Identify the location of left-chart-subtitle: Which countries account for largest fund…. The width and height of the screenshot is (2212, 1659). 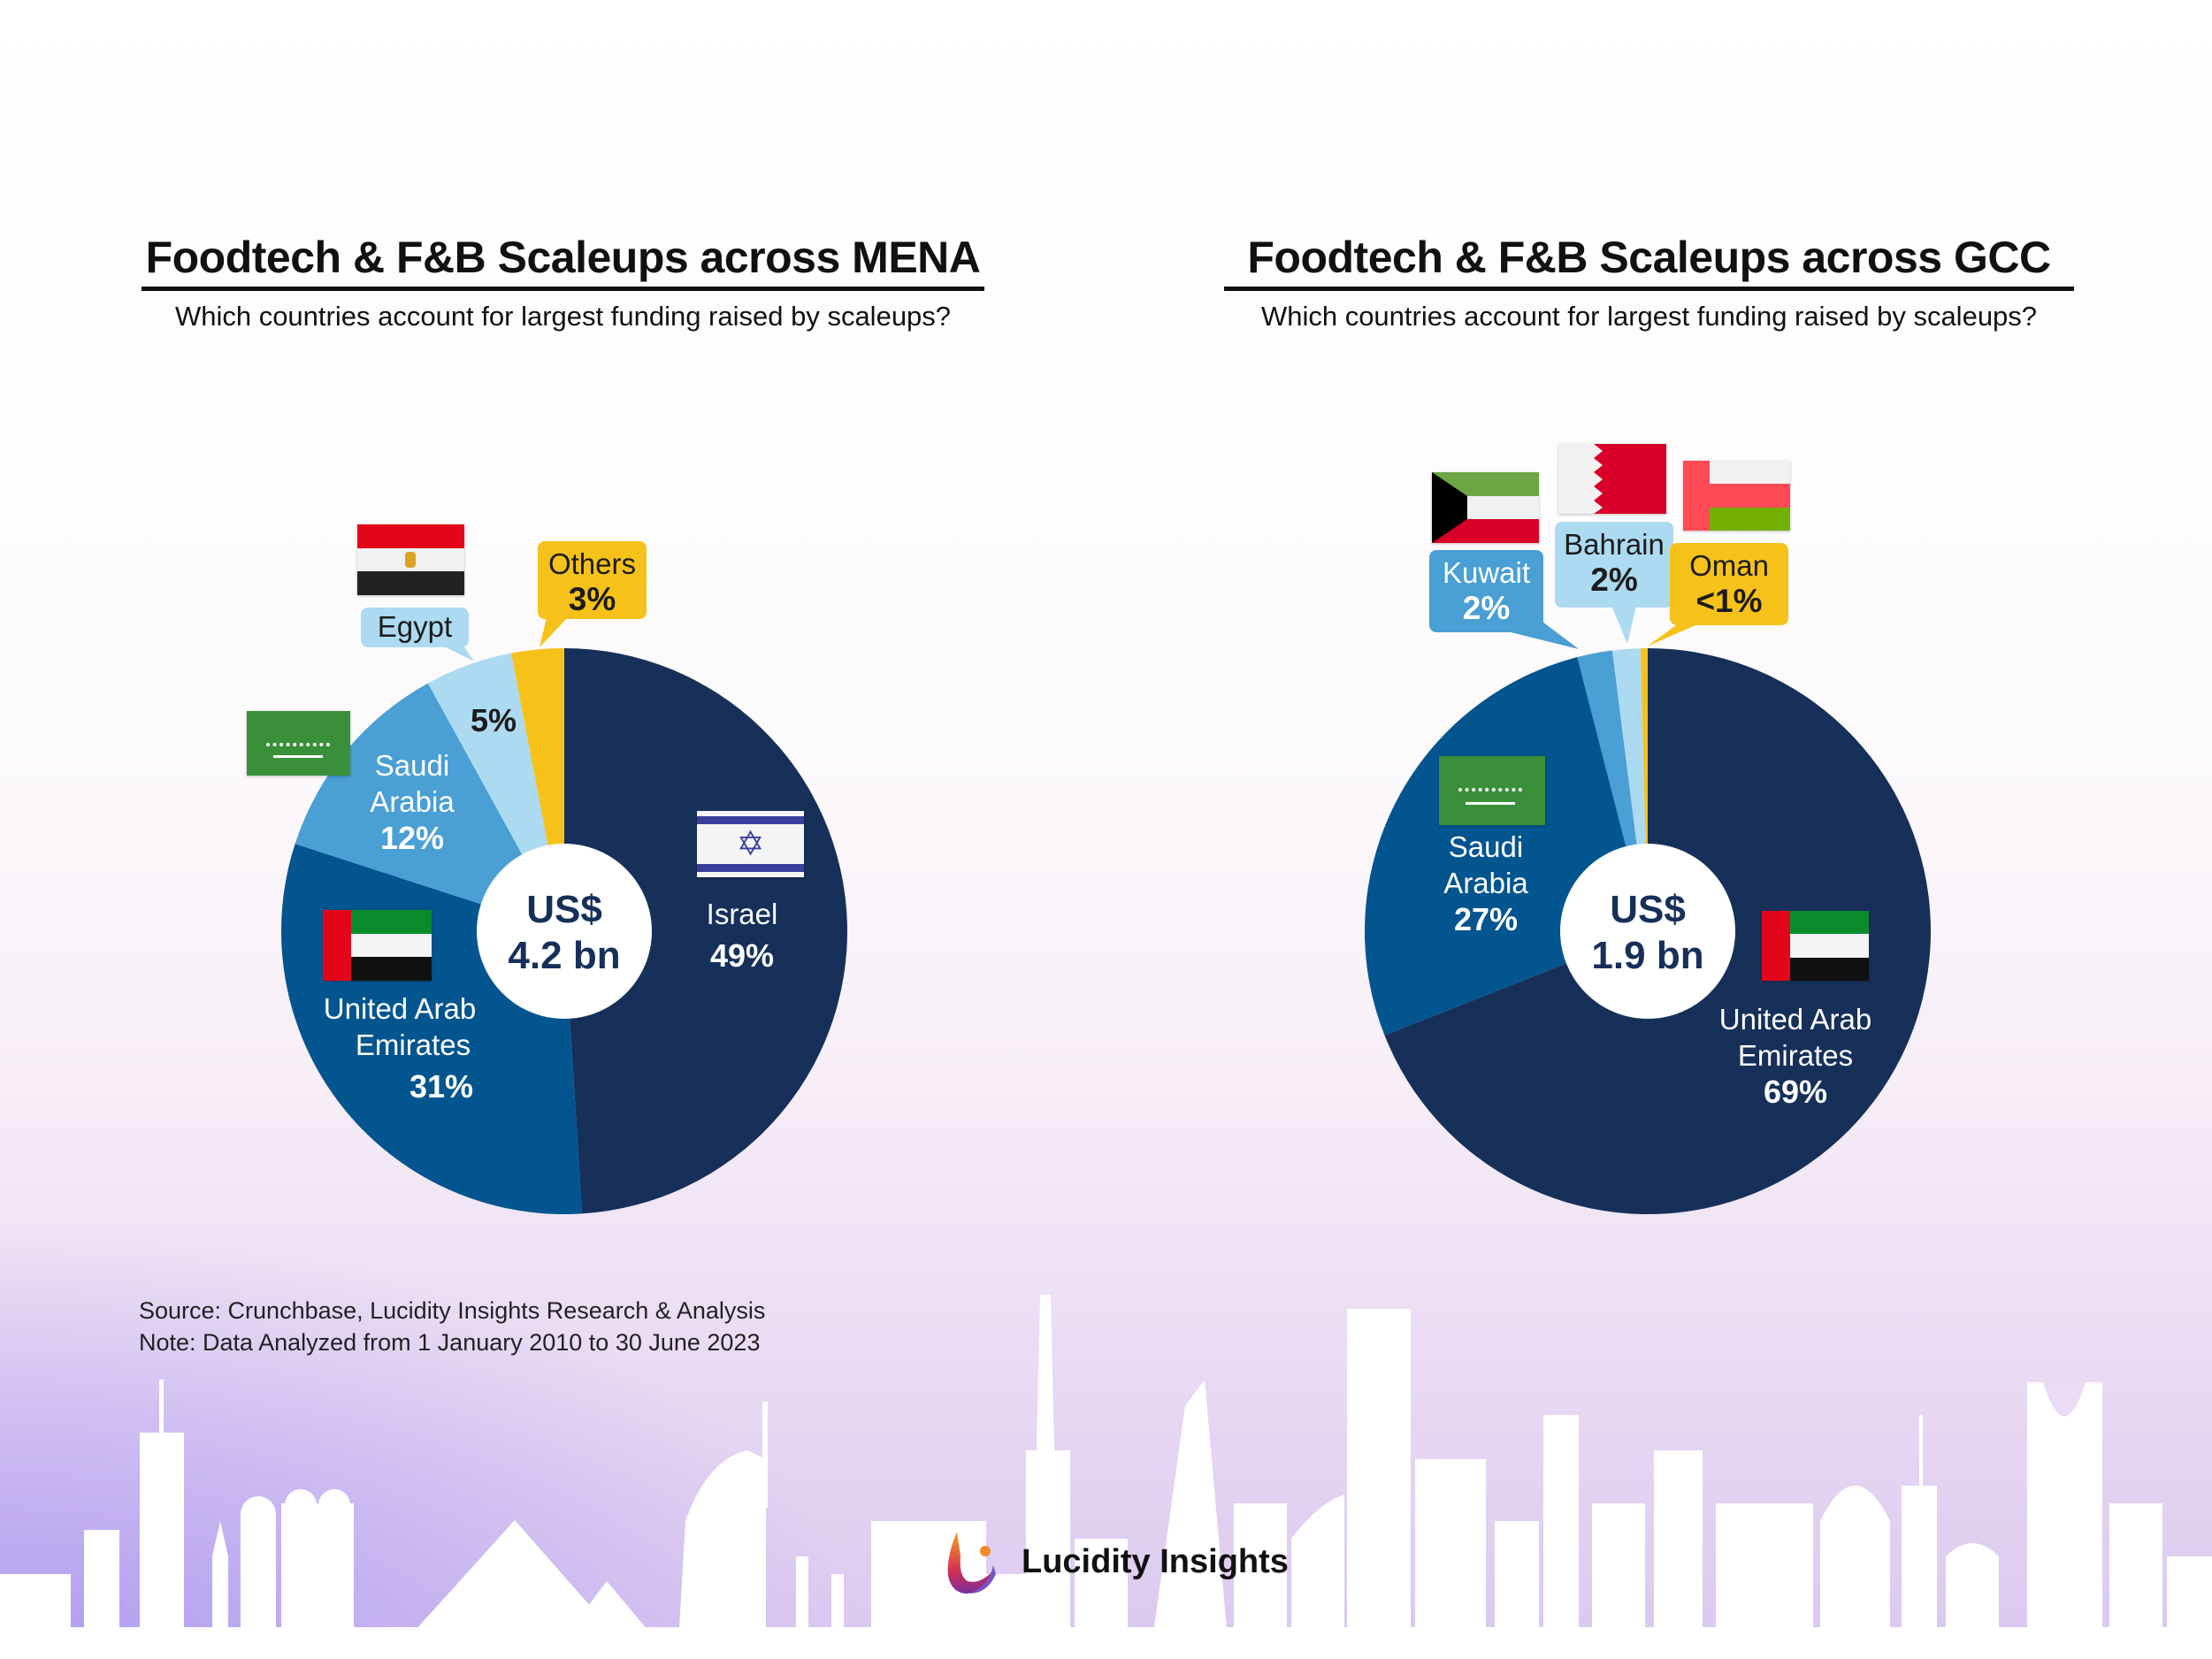
(563, 317).